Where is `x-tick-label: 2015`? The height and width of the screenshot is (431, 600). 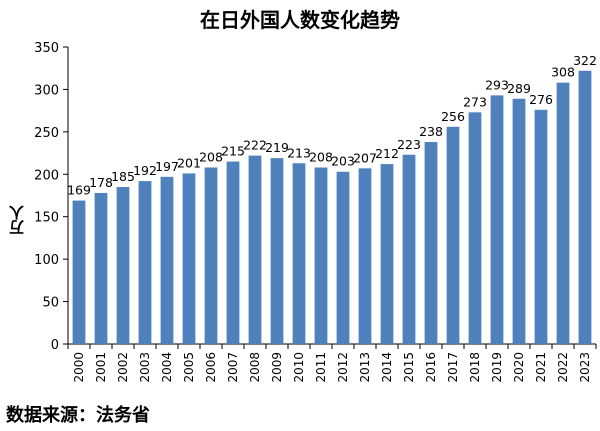 x-tick-label: 2015 is located at coordinates (409, 367).